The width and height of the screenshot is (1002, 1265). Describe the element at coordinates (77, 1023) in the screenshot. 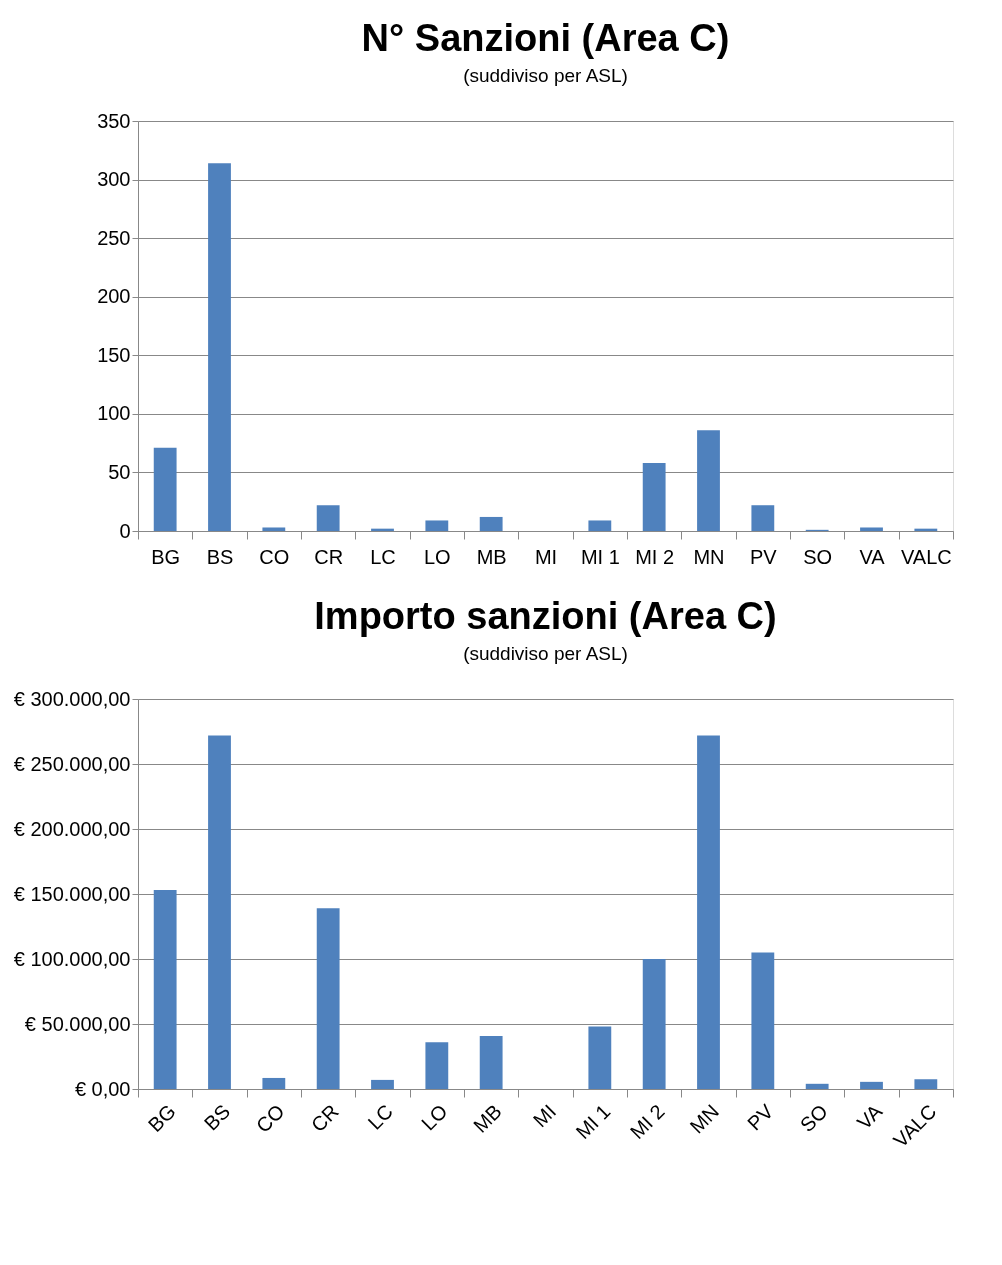

I see `y-tick-label: € 50.000,00` at that location.